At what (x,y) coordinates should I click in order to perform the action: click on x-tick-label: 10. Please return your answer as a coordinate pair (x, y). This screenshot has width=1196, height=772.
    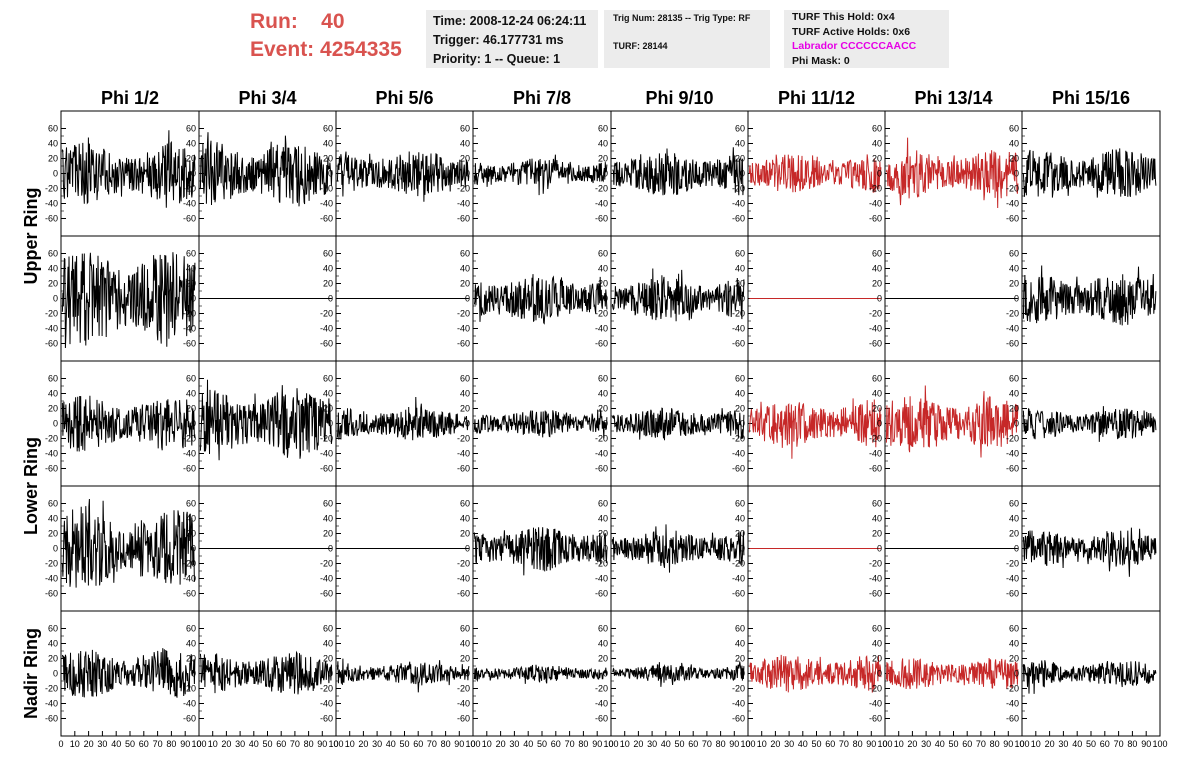
    Looking at the image, I should click on (487, 744).